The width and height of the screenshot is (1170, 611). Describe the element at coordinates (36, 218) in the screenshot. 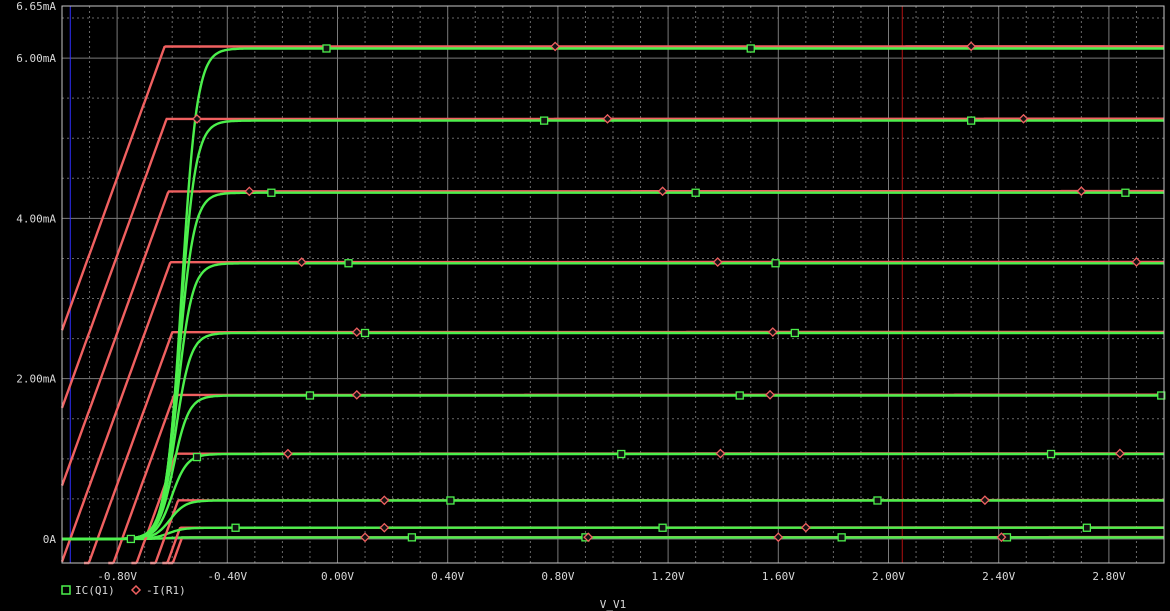

I see `y-tick-label: 4.00mA` at that location.